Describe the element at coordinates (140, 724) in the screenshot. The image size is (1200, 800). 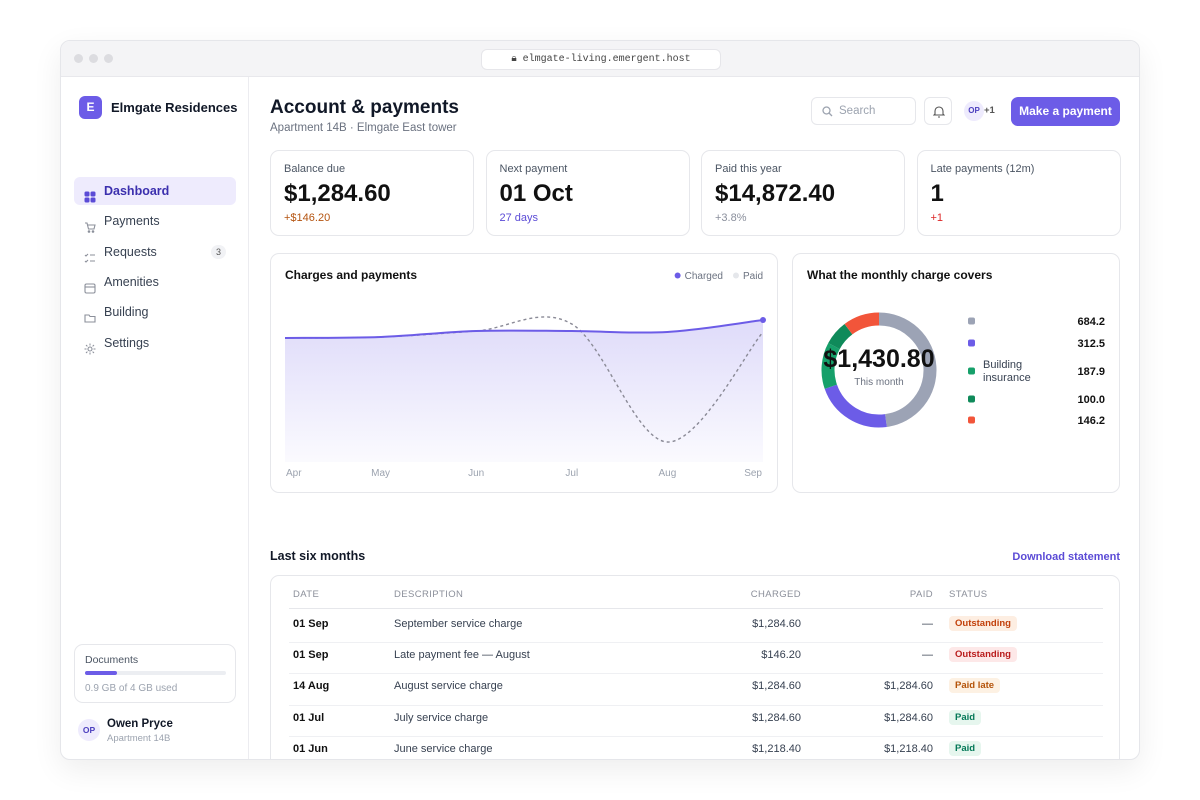
I see `user-name: Owen Pryce` at that location.